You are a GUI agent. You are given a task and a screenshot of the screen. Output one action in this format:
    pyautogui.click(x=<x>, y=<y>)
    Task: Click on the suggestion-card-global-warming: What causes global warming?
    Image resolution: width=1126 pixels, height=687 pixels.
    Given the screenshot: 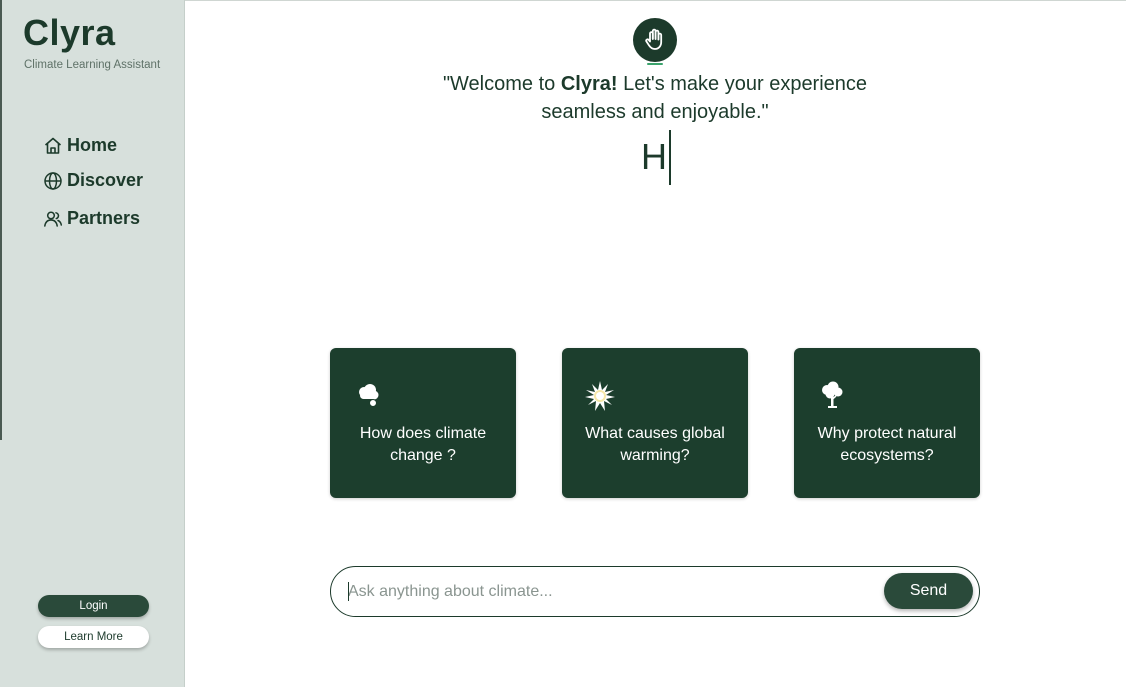 What is the action you would take?
    pyautogui.click(x=655, y=423)
    